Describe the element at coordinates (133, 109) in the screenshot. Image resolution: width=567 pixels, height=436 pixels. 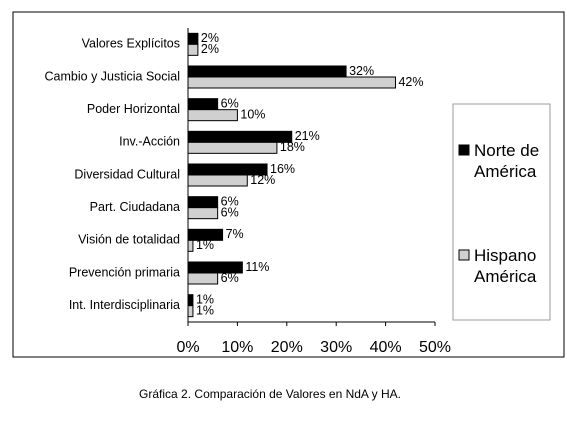
I see `y-tick-label: Poder Horizontal` at that location.